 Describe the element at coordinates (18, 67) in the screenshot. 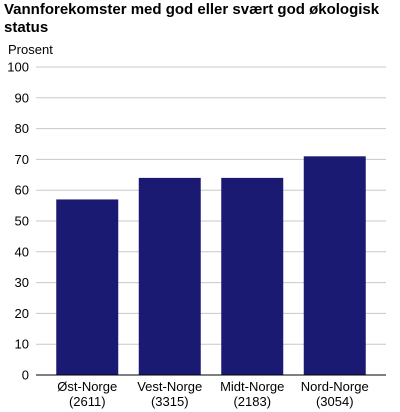

I see `y-tick-label: 100` at that location.